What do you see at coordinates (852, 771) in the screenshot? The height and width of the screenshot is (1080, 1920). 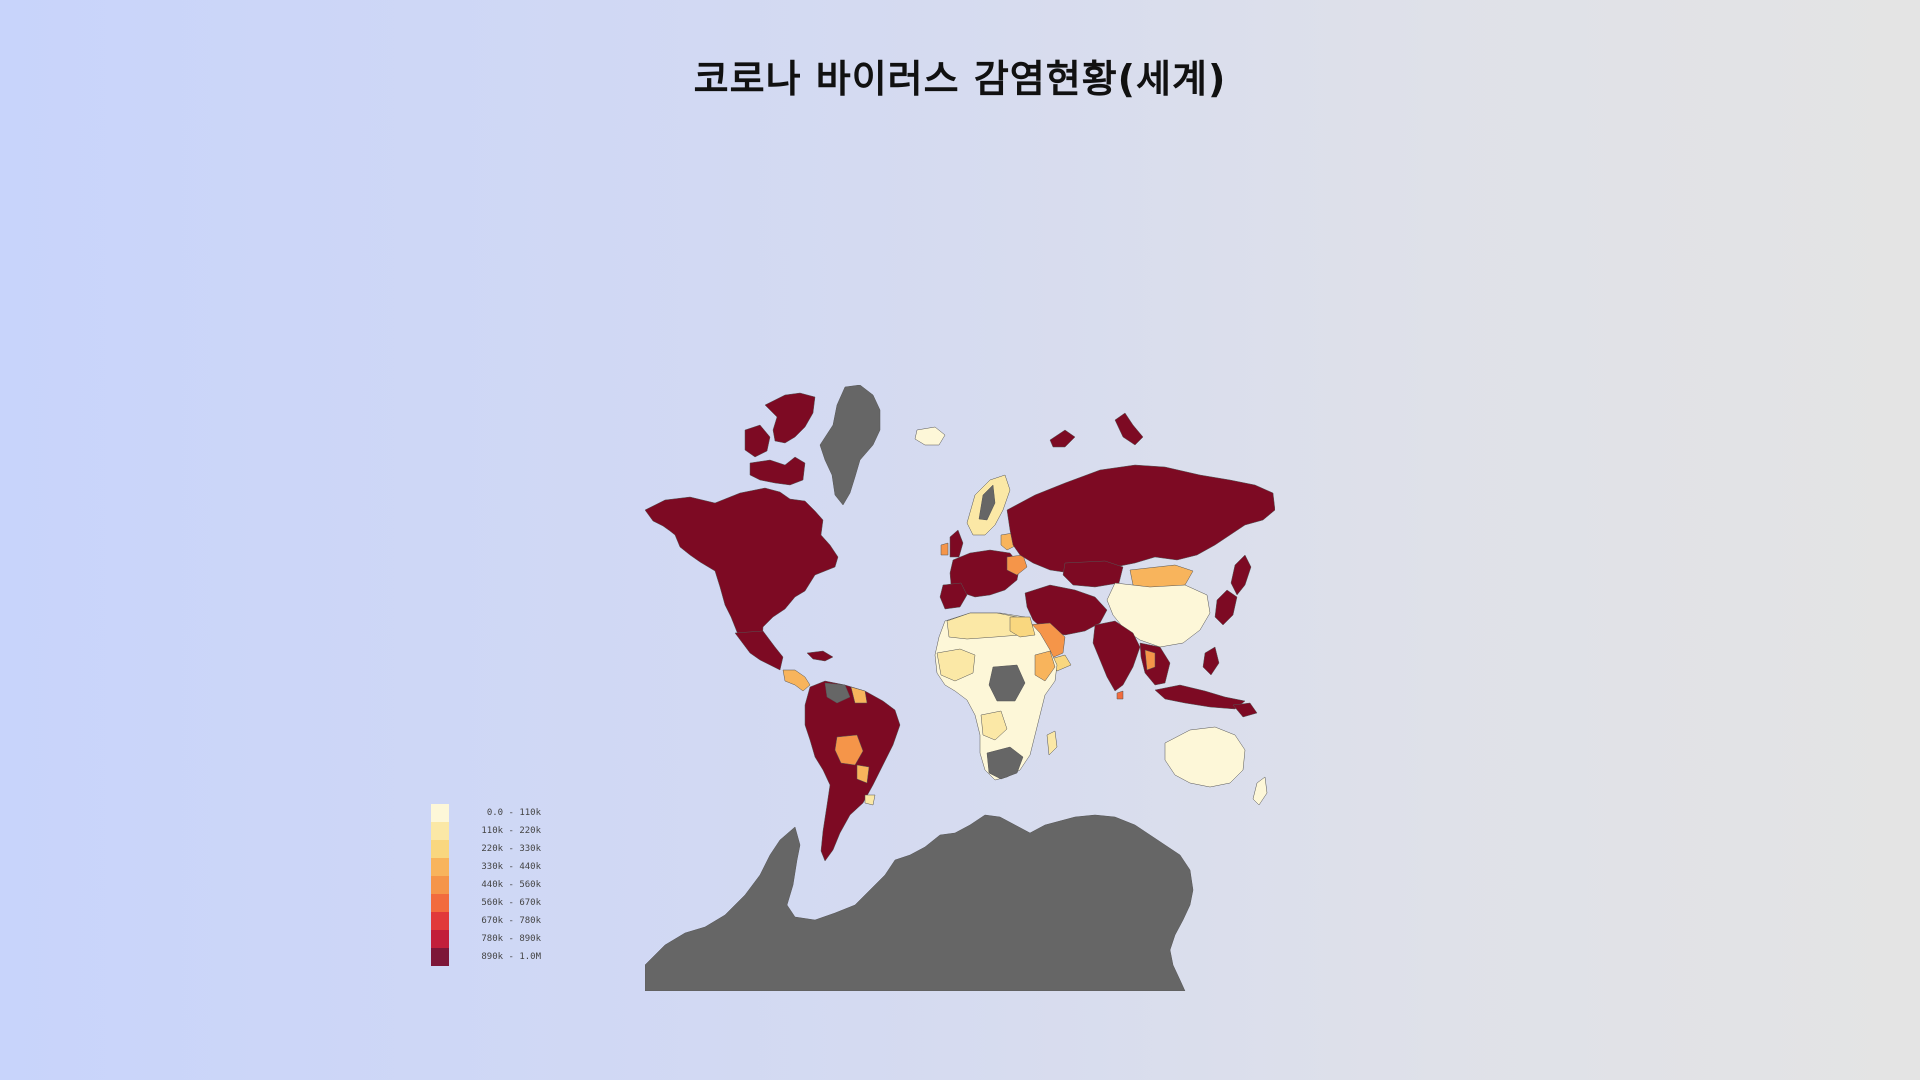 I see `region-south-america` at bounding box center [852, 771].